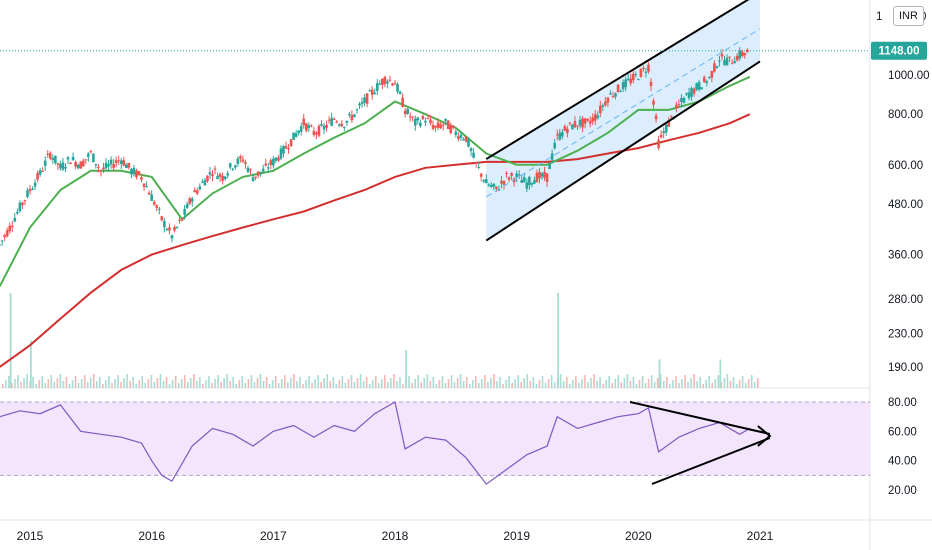  Describe the element at coordinates (151, 536) in the screenshot. I see `time-tick-label-1: 2016` at that location.